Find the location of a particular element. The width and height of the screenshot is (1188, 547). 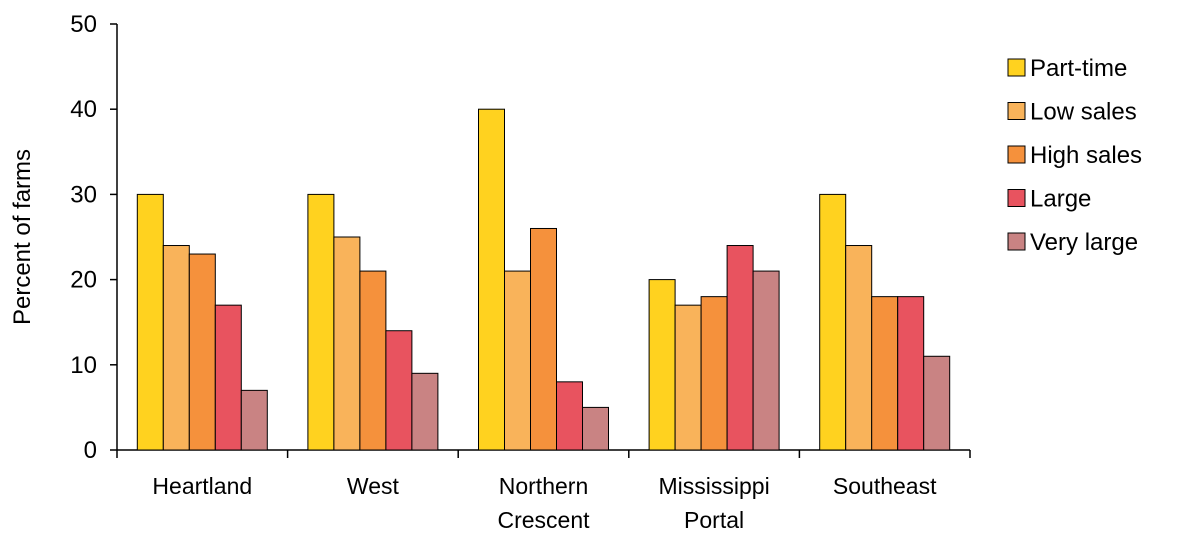

y-tick-label: 20 is located at coordinates (83, 280).